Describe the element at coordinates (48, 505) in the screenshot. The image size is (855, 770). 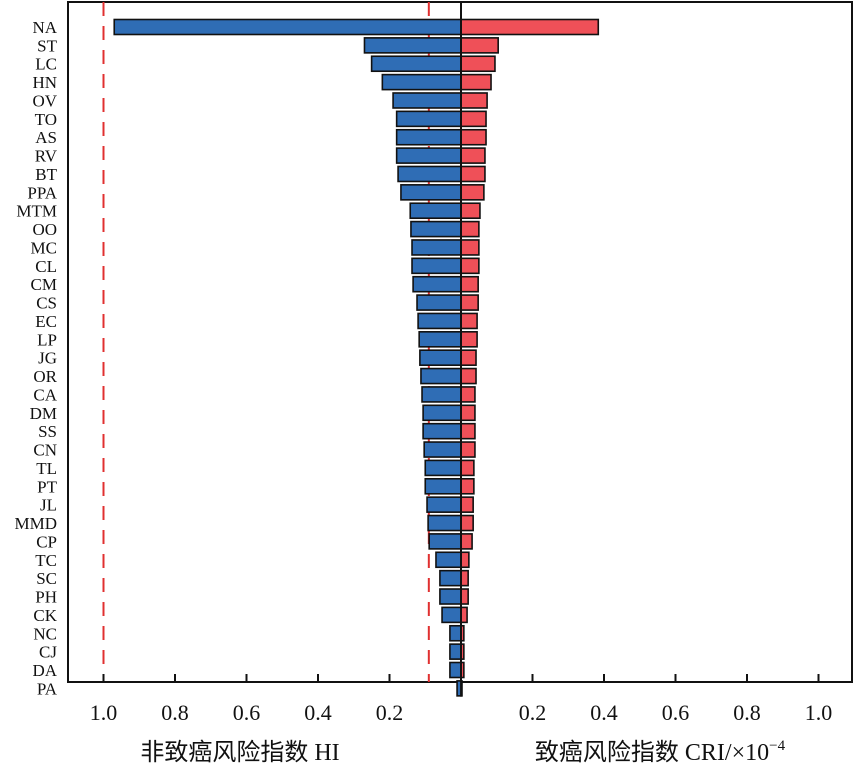
I see `category-label-JL: JL` at that location.